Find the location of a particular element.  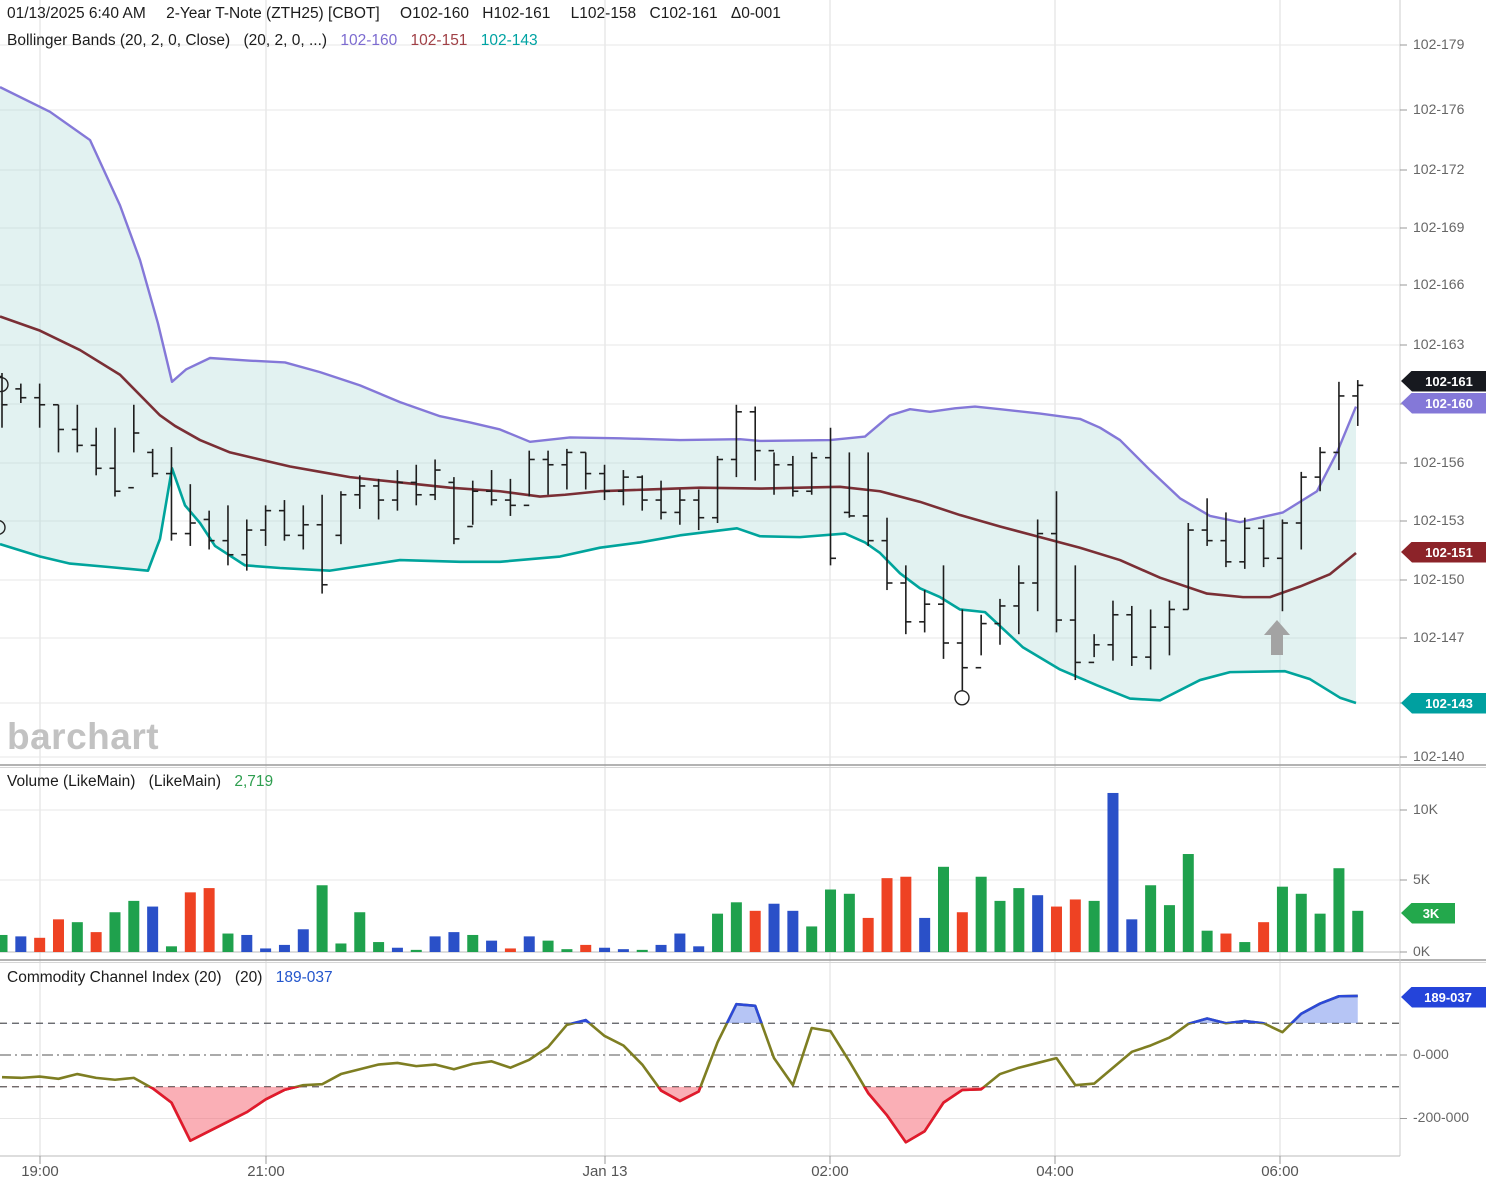

cci-params: (20) is located at coordinates (248, 977).